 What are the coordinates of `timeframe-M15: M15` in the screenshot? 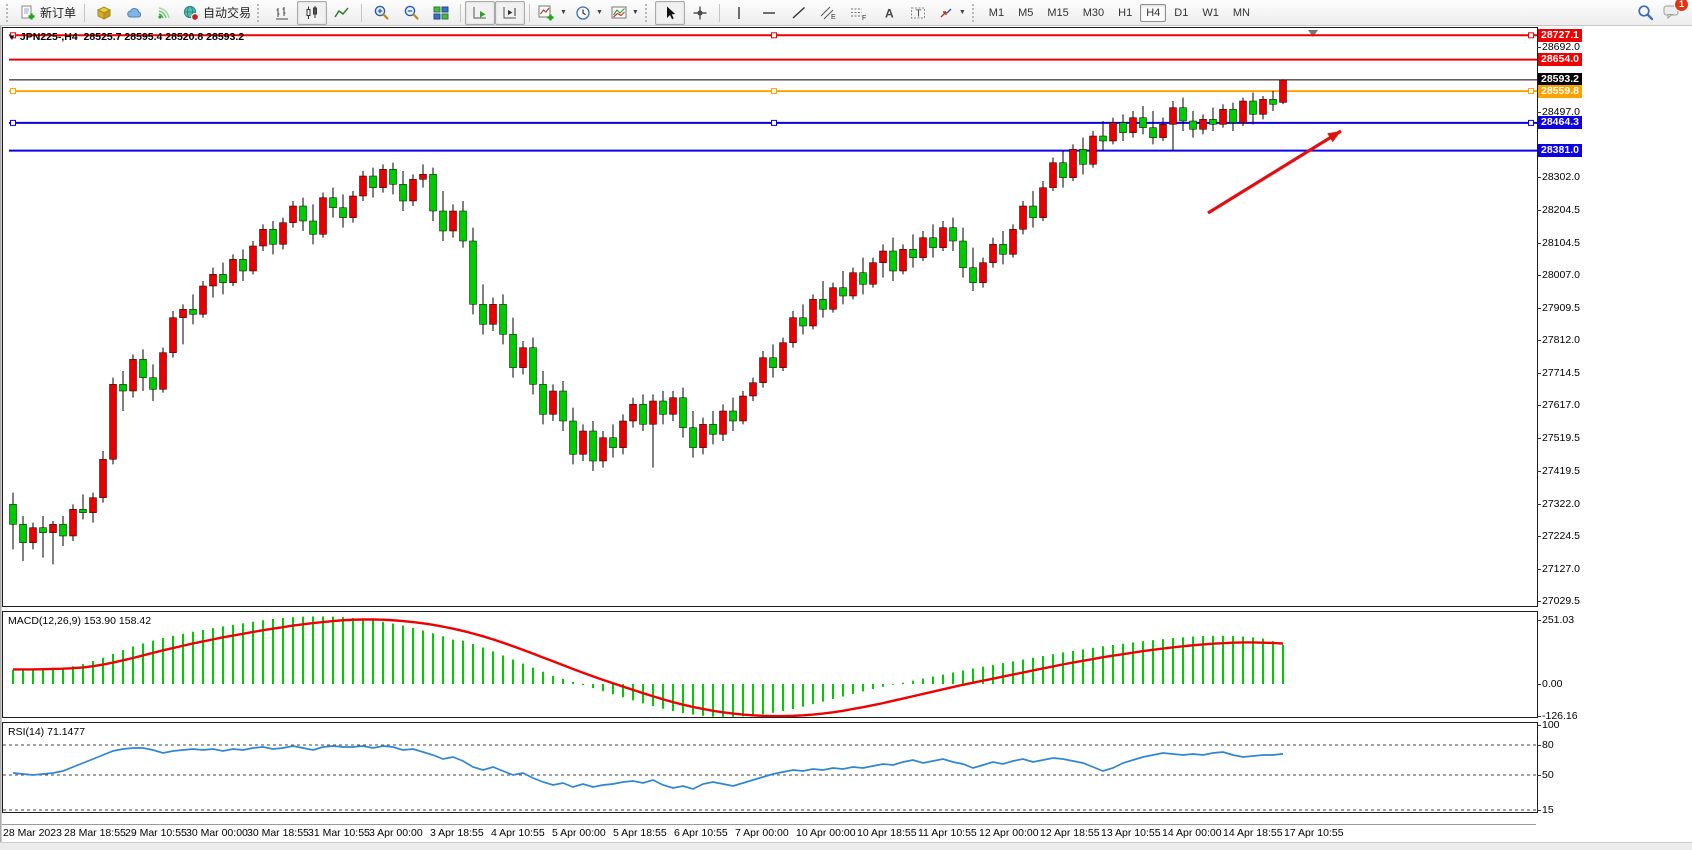 It's located at (1058, 12).